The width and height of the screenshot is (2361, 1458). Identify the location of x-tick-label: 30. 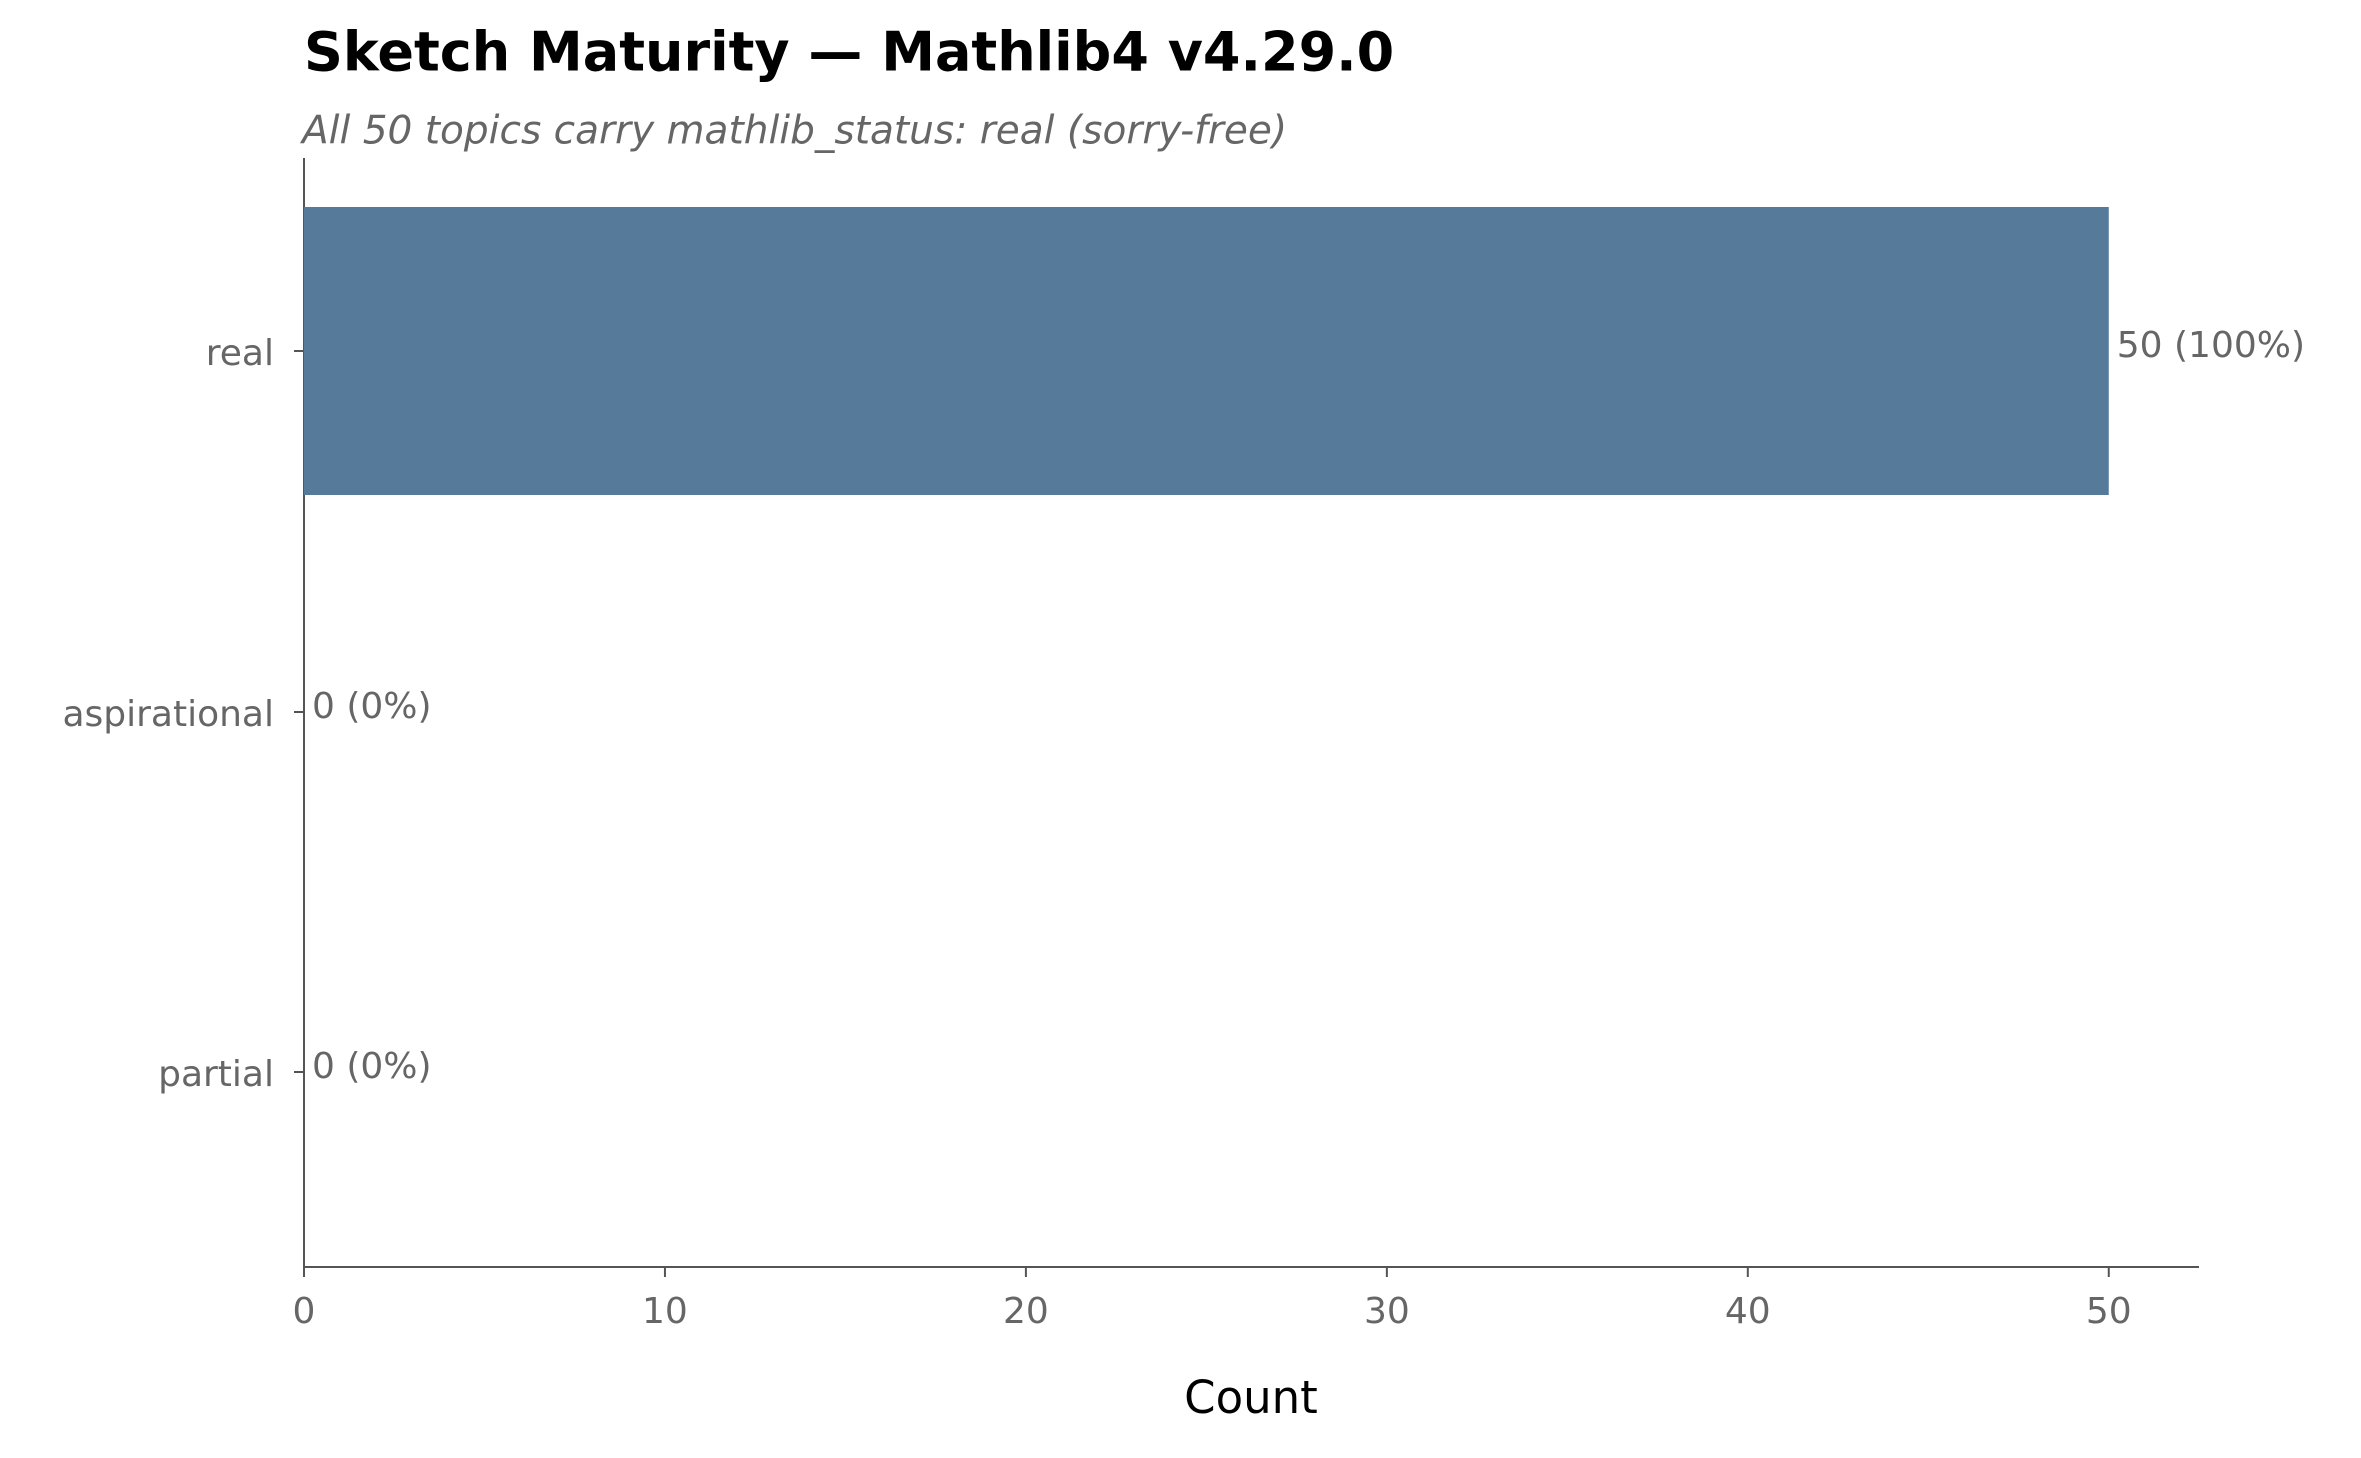
(1387, 1311).